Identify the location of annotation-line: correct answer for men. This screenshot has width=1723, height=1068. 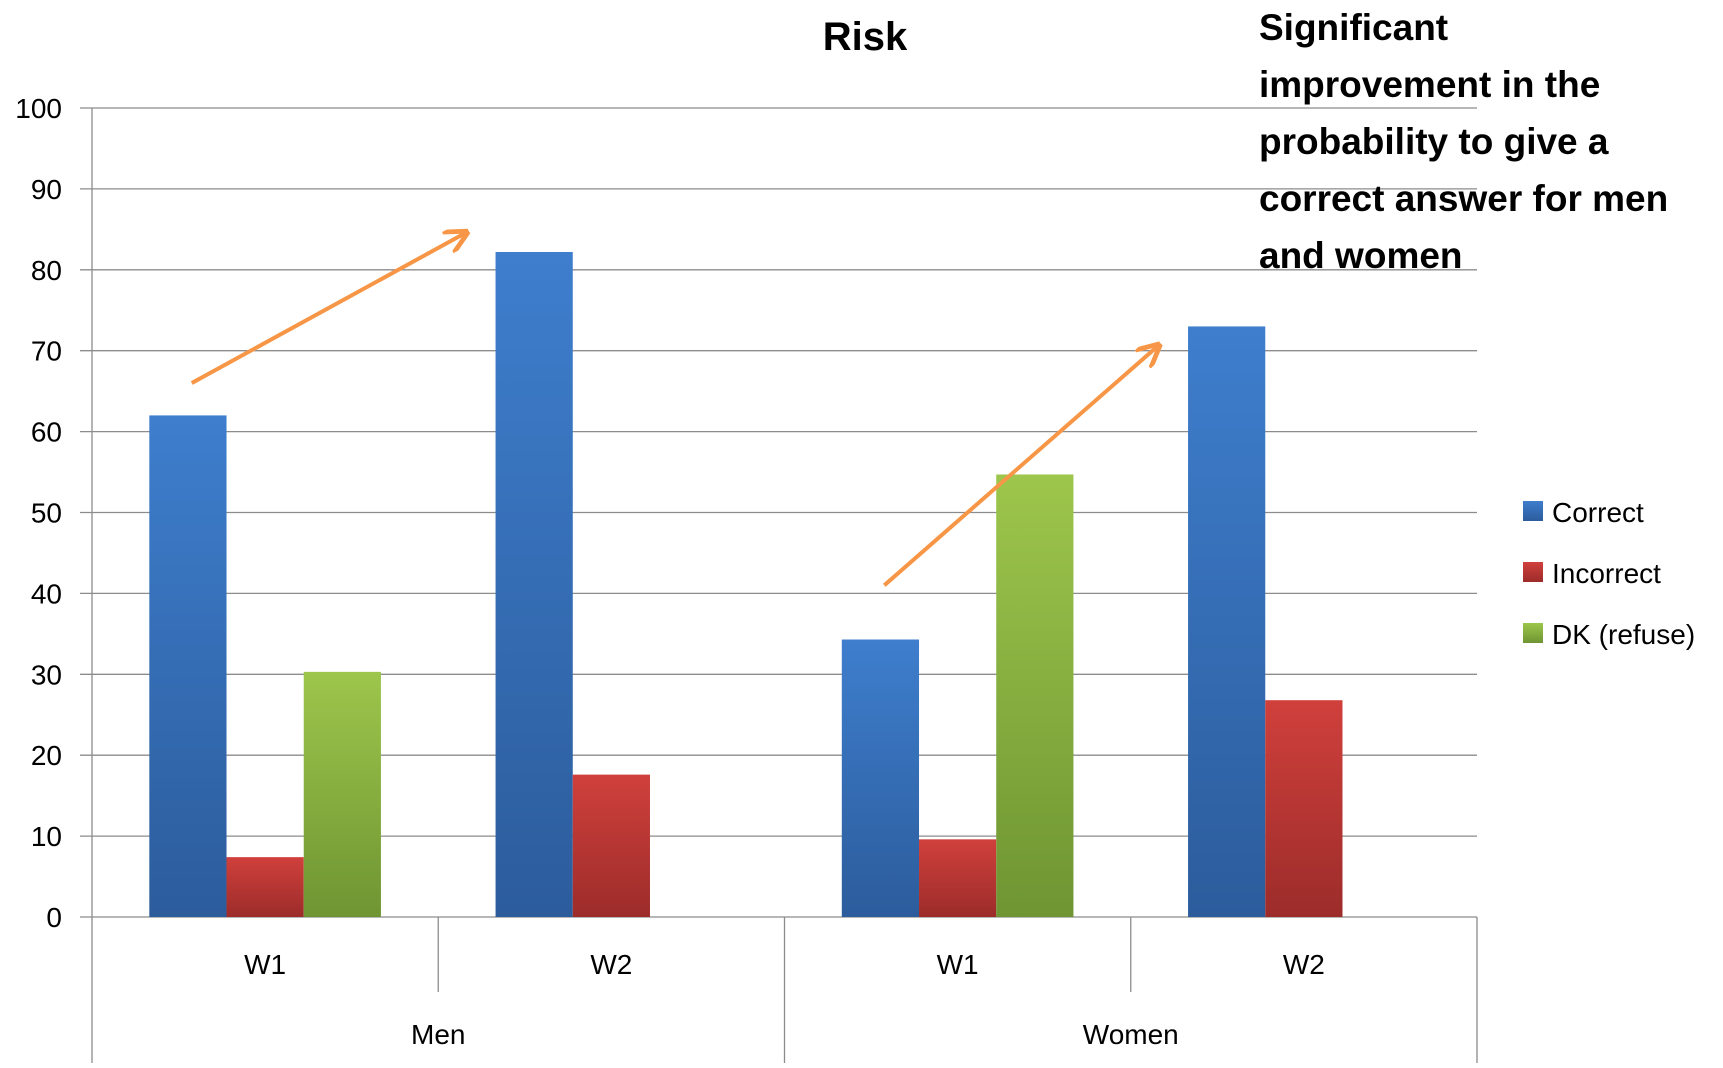
(1463, 198).